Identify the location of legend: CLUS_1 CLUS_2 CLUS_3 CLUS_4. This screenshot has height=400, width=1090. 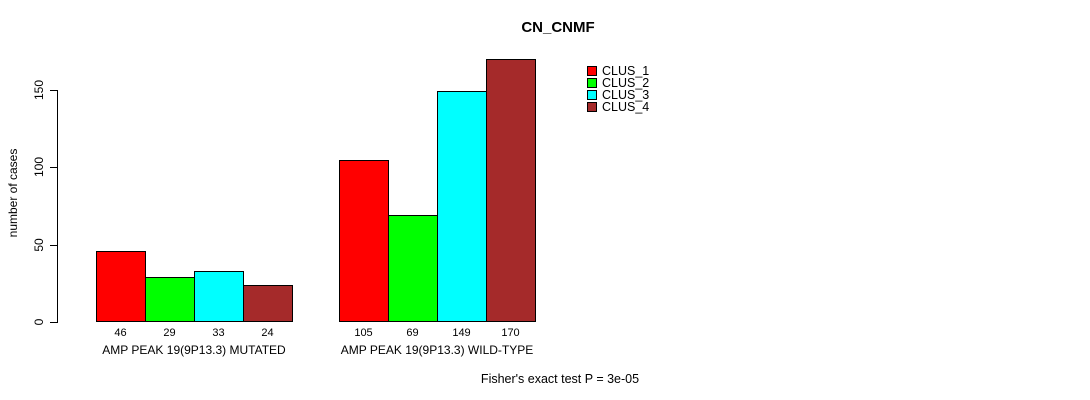
(618, 89).